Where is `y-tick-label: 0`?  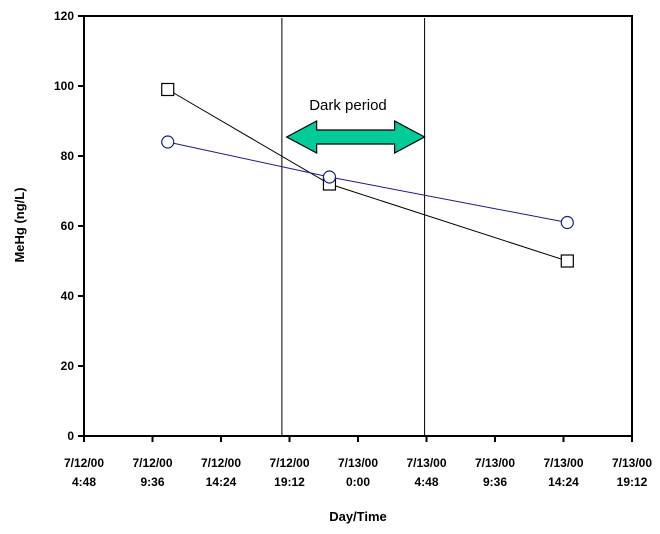
y-tick-label: 0 is located at coordinates (70, 436).